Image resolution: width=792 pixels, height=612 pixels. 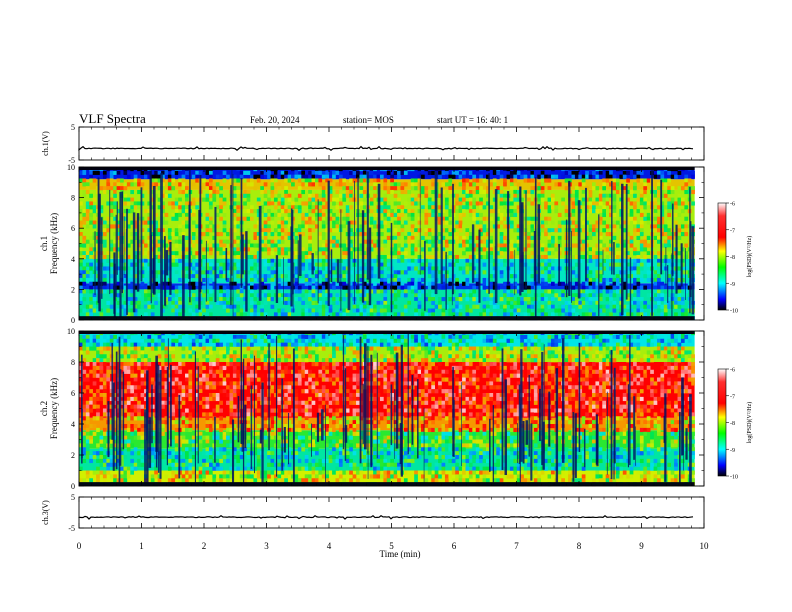 I want to click on y-tick-label: 10, so click(x=71, y=167).